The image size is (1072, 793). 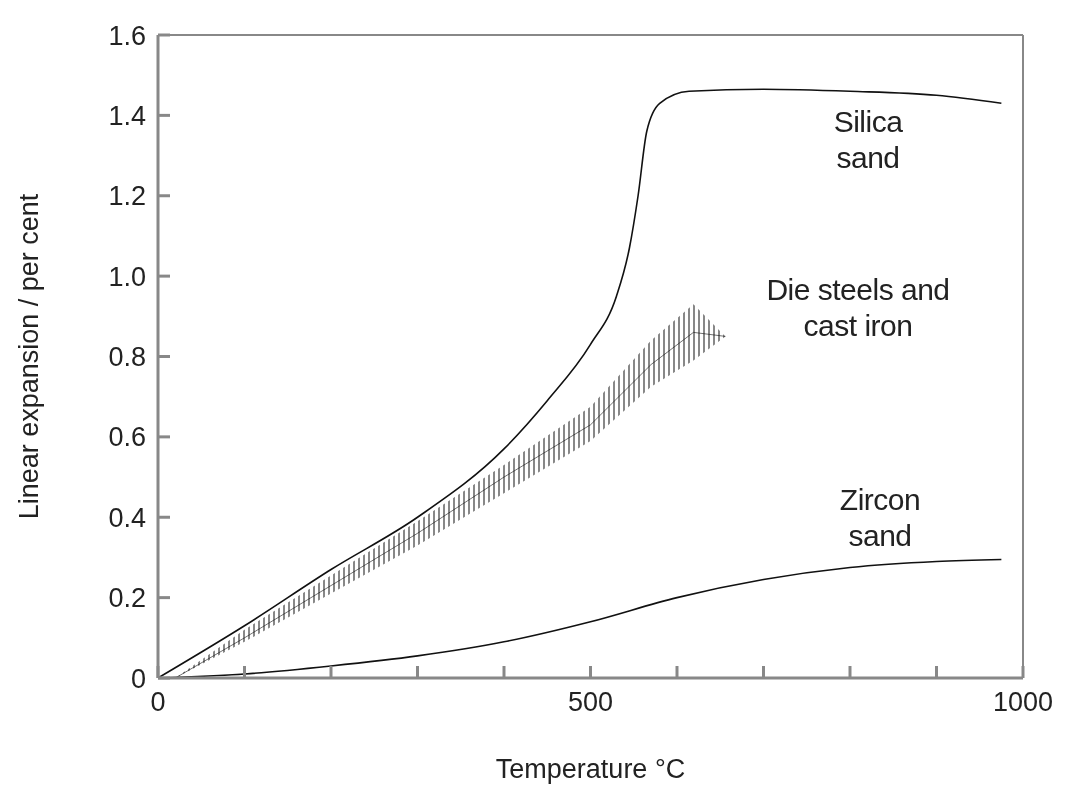 I want to click on series-label: Zircon sand, so click(x=880, y=517).